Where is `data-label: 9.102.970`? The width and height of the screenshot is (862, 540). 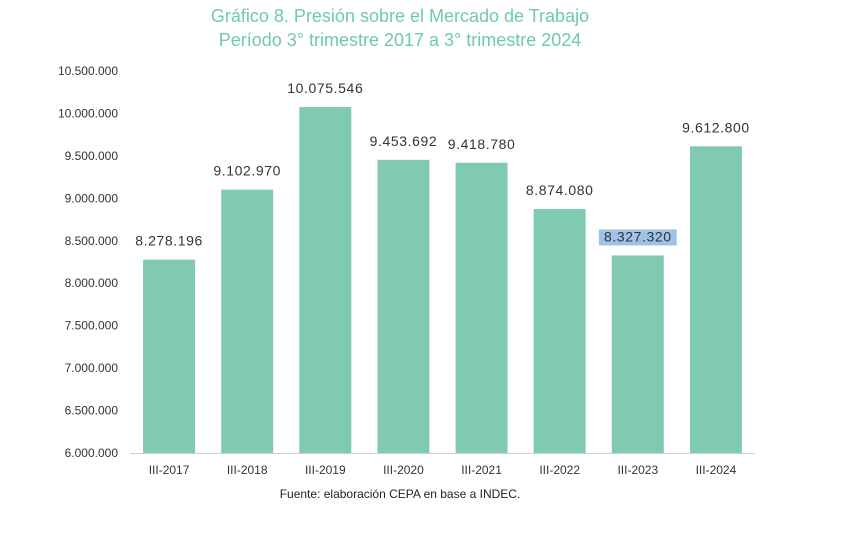 data-label: 9.102.970 is located at coordinates (247, 171).